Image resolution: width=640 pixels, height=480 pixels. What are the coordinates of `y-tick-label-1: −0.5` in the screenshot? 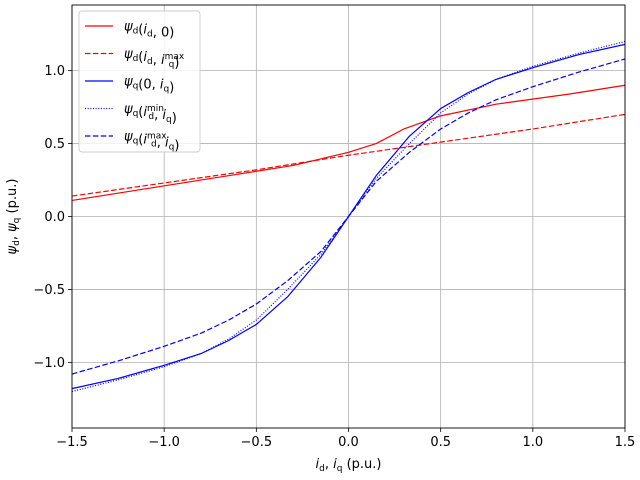 It's located at (49, 290).